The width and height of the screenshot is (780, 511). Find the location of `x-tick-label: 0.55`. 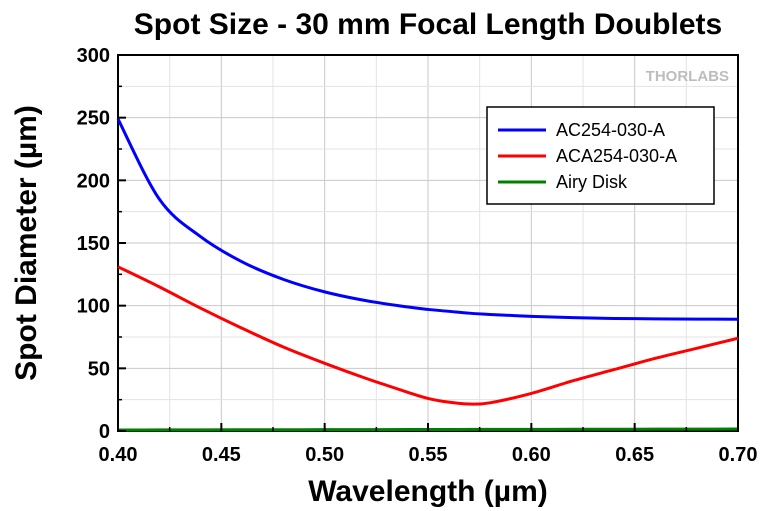

x-tick-label: 0.55 is located at coordinates (428, 455).